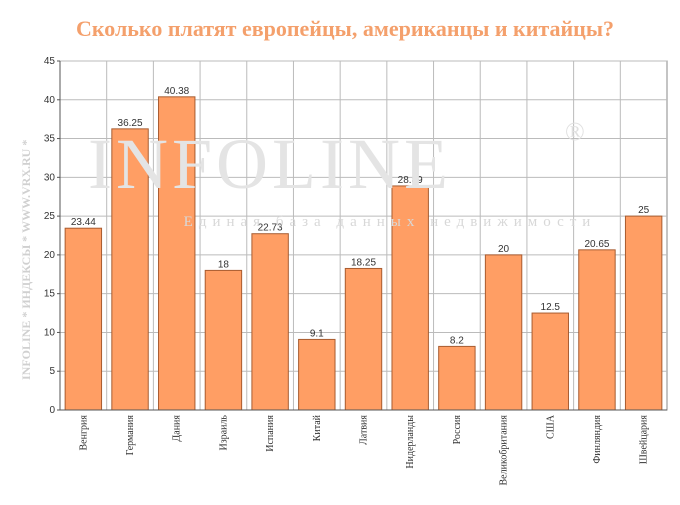  I want to click on x-tick-label: Россия, so click(457, 430).